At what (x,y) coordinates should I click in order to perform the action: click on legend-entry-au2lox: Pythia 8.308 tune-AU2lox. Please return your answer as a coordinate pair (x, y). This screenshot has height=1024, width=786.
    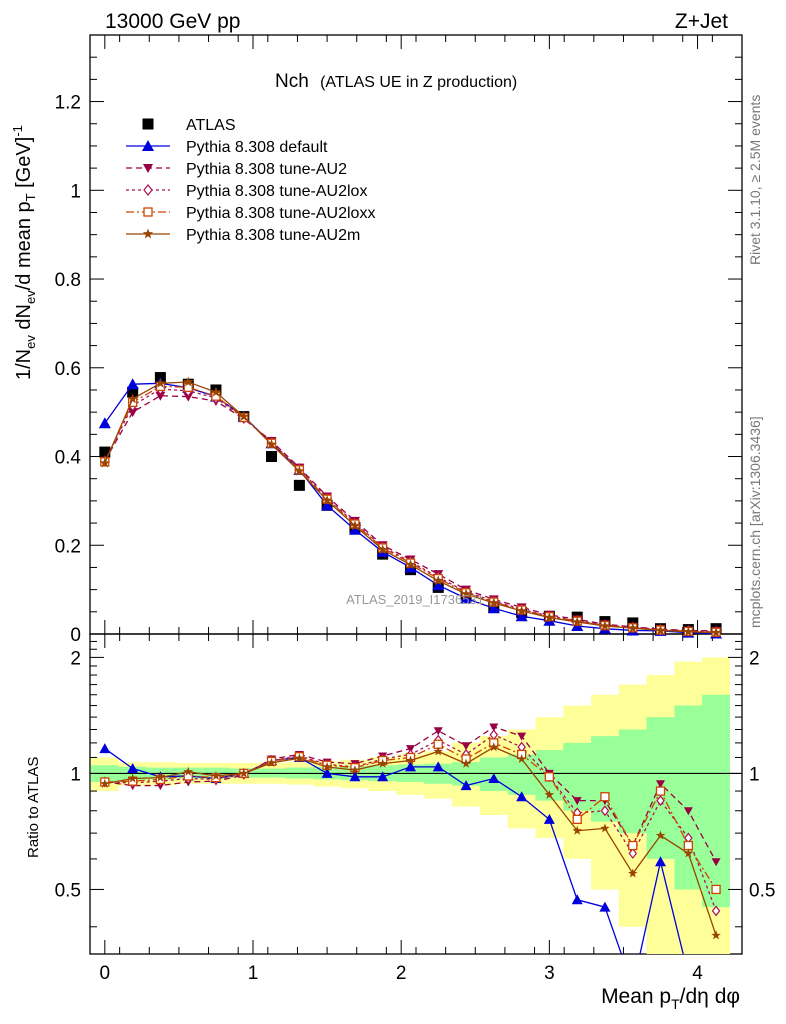
    Looking at the image, I should click on (246, 191).